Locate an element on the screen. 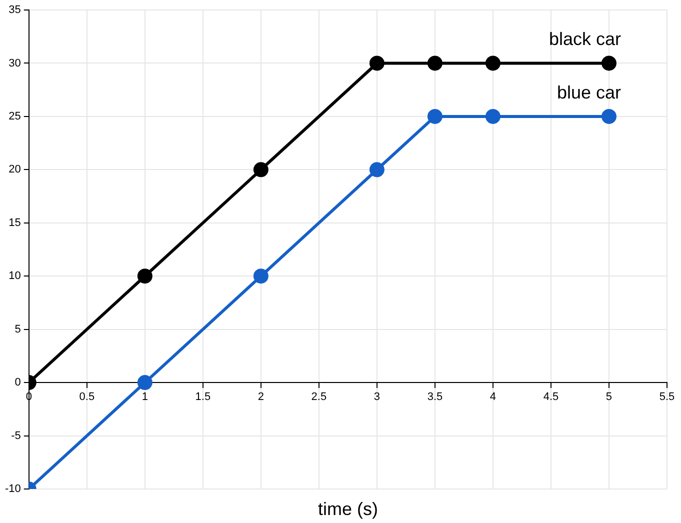  series-label: blue car is located at coordinates (588, 92).